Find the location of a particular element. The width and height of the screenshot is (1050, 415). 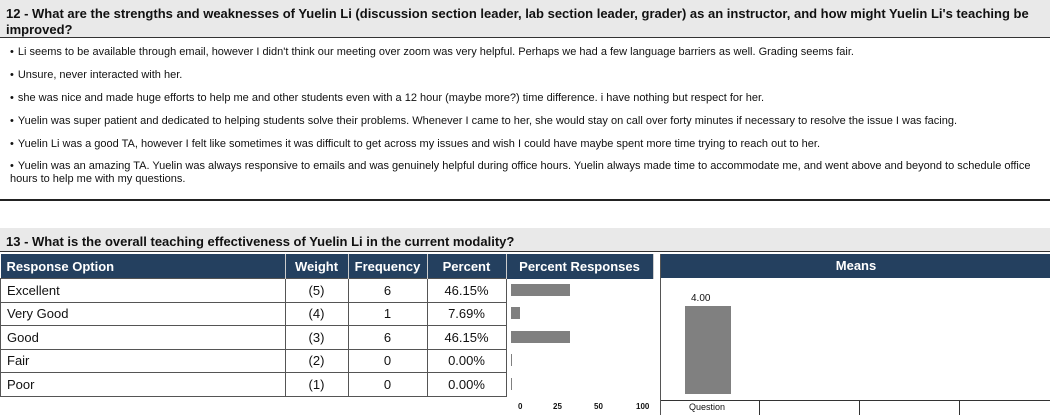

means-header: Means is located at coordinates (855, 266).